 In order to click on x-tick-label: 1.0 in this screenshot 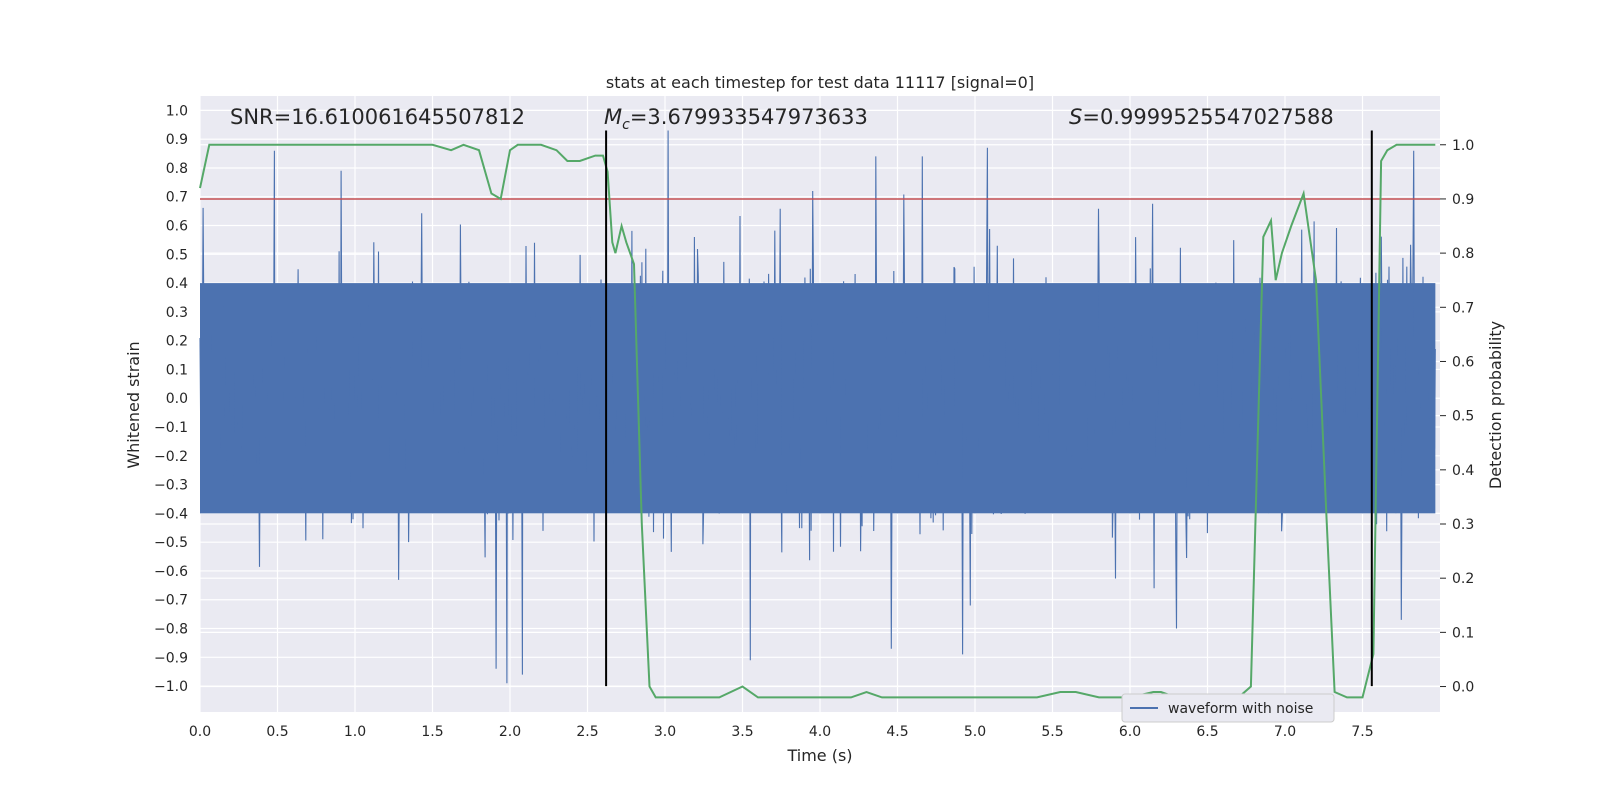, I will do `click(355, 732)`.